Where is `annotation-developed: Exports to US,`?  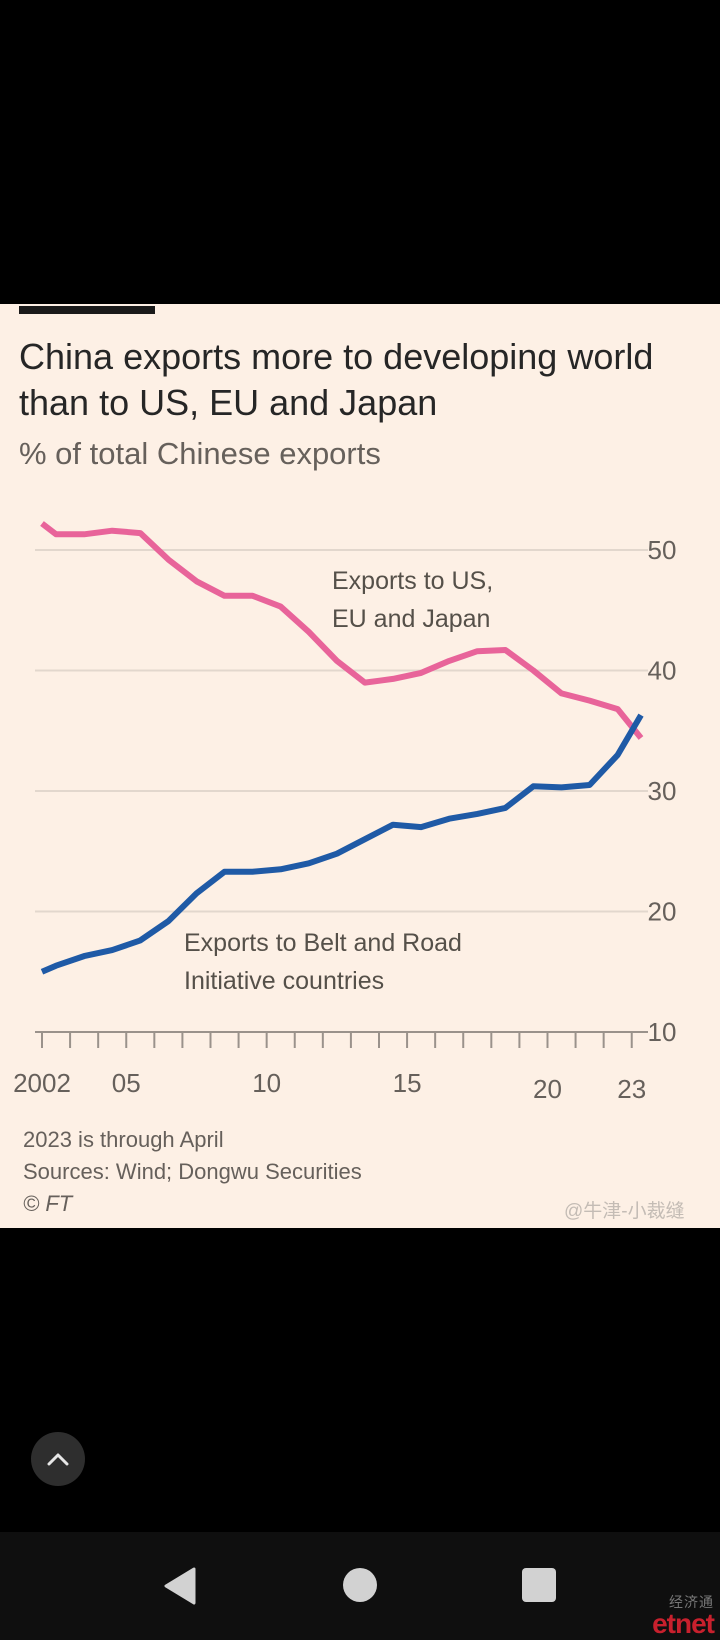 annotation-developed: Exports to US, is located at coordinates (412, 581).